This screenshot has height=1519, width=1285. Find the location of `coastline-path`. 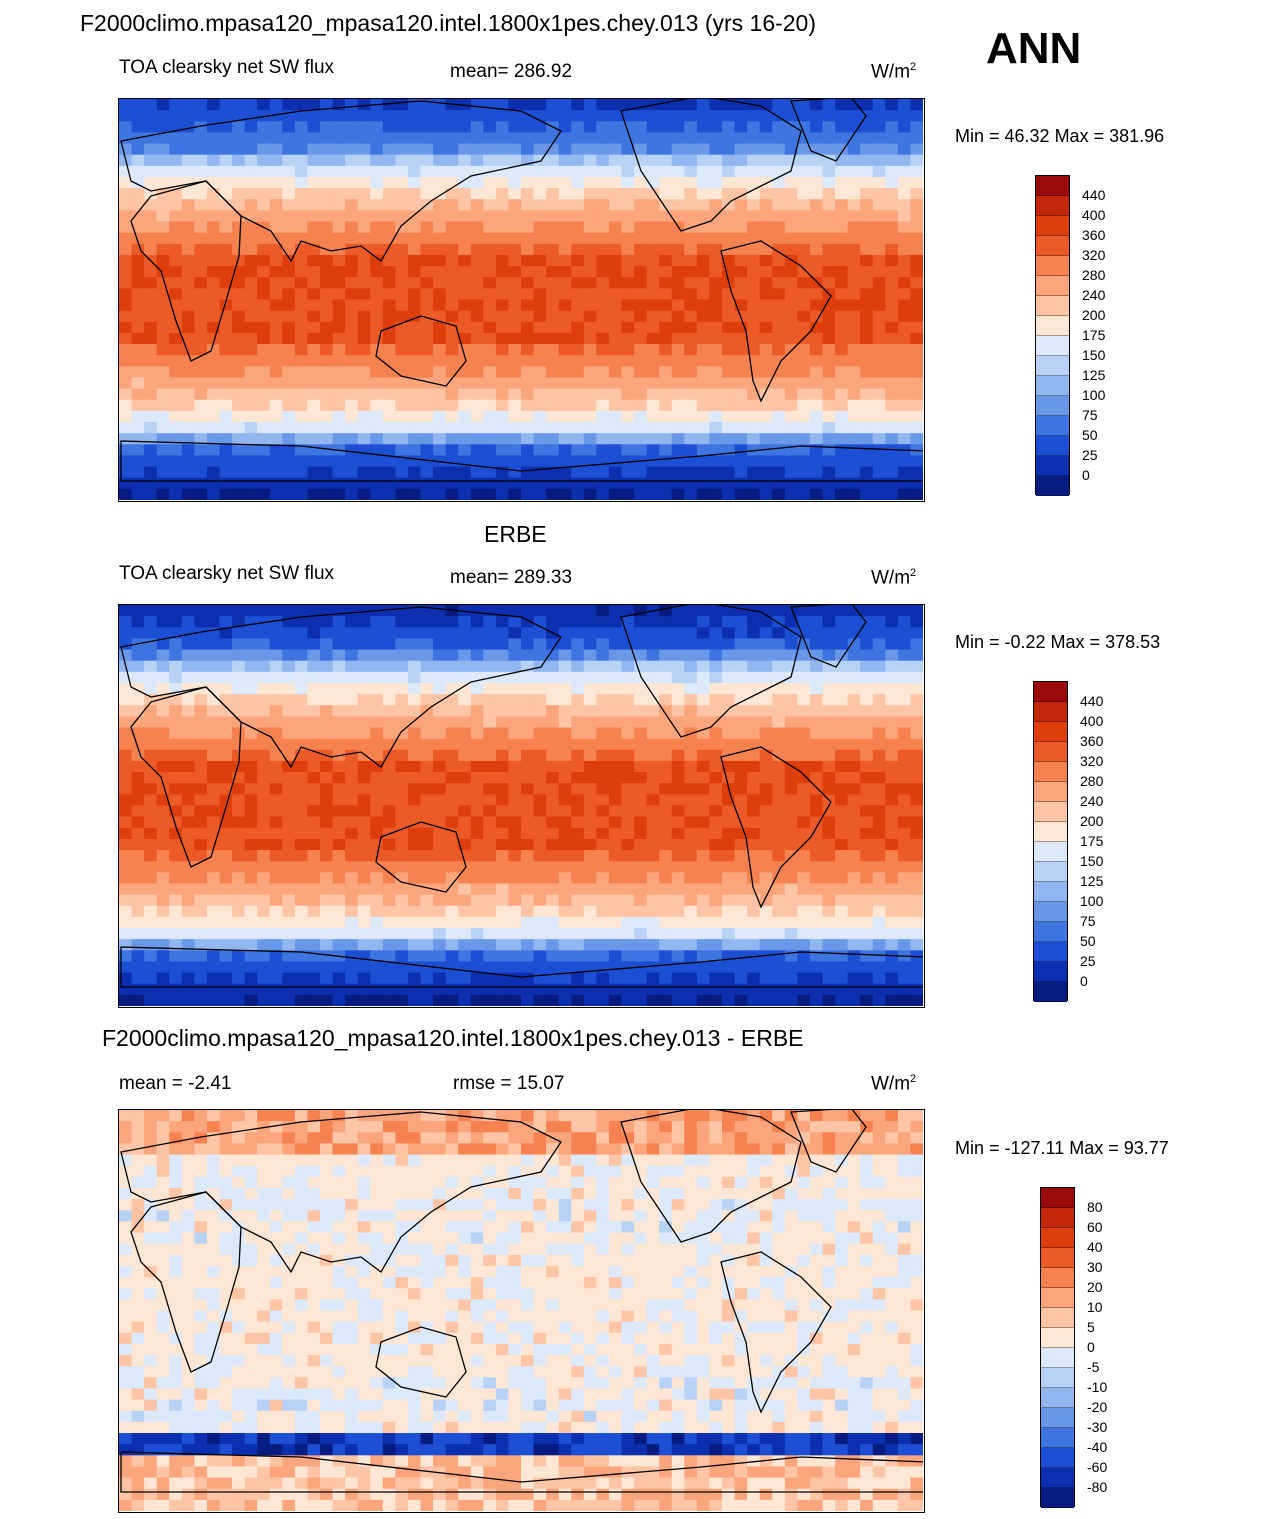

coastline-path is located at coordinates (521, 967).